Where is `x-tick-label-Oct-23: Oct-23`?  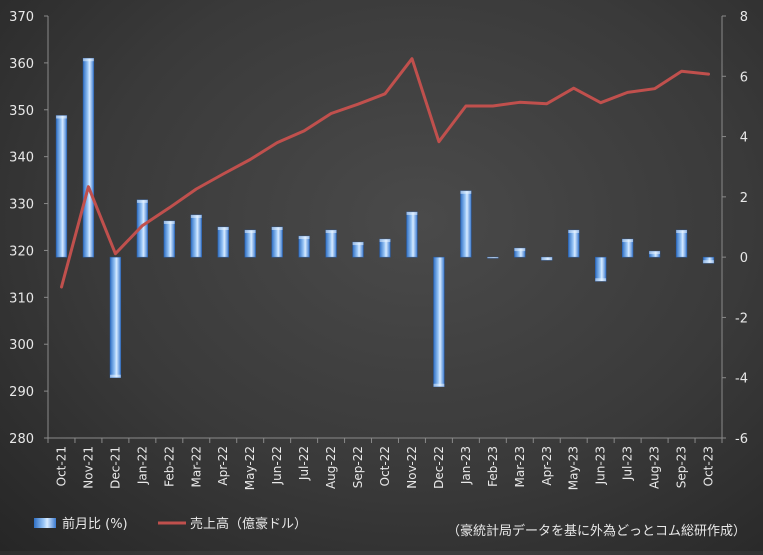
x-tick-label-Oct-23: Oct-23 is located at coordinates (709, 466).